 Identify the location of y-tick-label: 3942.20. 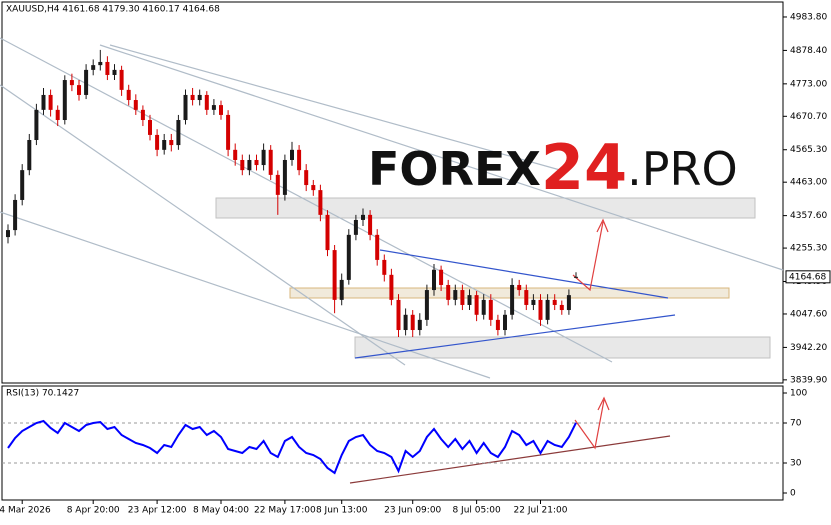
(808, 348).